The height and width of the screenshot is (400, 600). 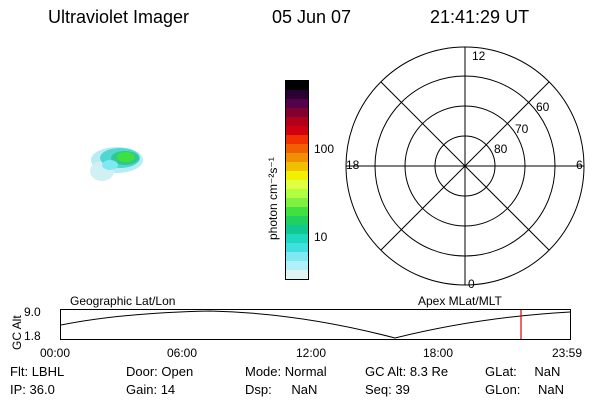 What do you see at coordinates (407, 371) in the screenshot?
I see `gc-alt-field: GC Alt: 8.3 Re` at bounding box center [407, 371].